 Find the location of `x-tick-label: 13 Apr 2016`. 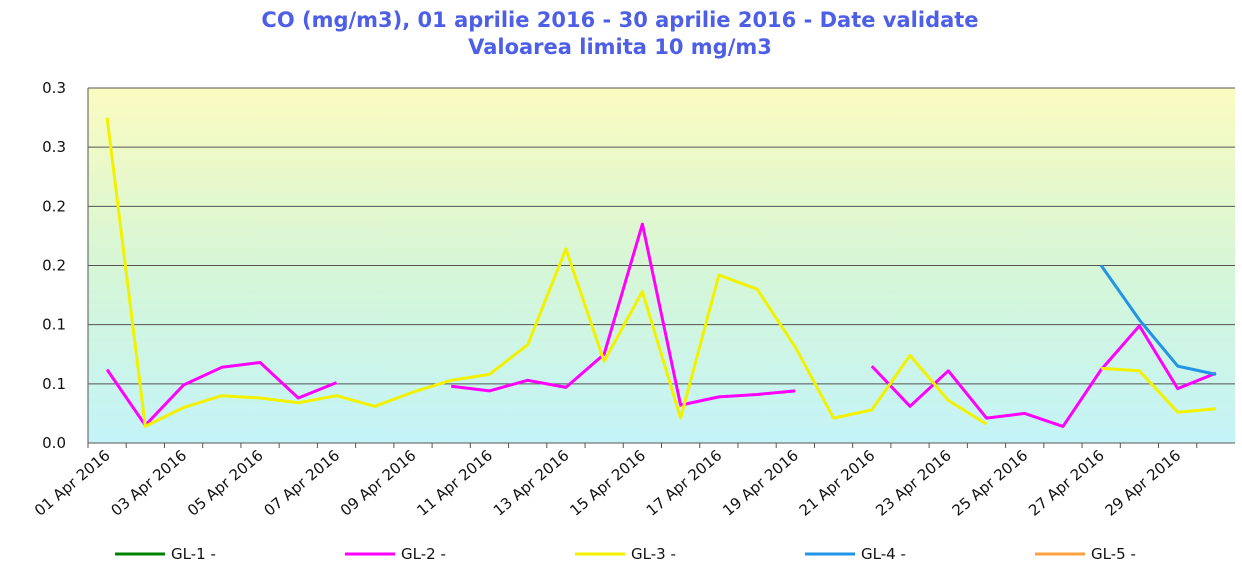

x-tick-label: 13 Apr 2016 is located at coordinates (531, 482).